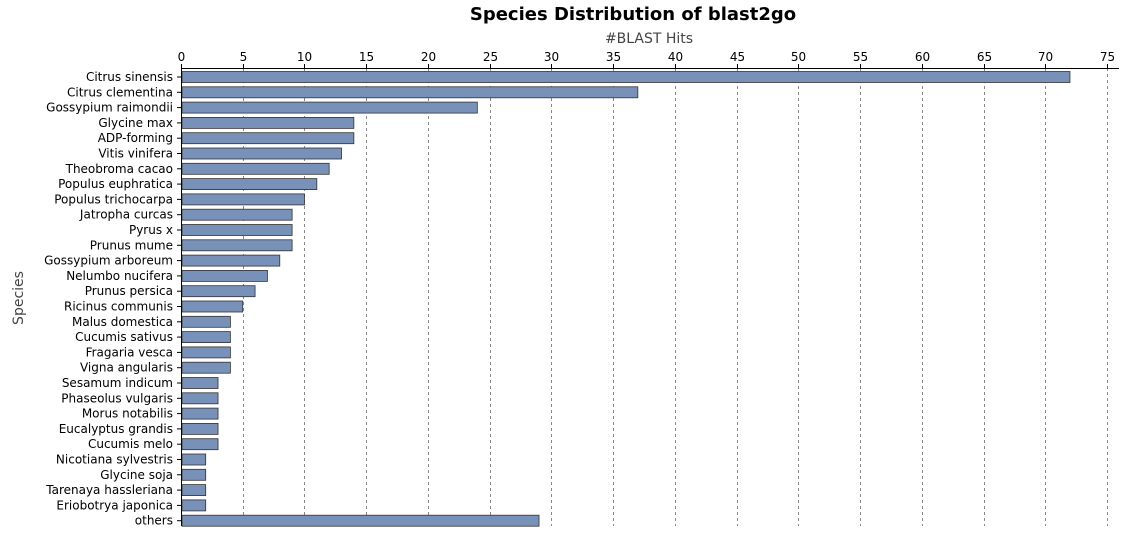  Describe the element at coordinates (1045, 57) in the screenshot. I see `x-tick-label: 70` at that location.